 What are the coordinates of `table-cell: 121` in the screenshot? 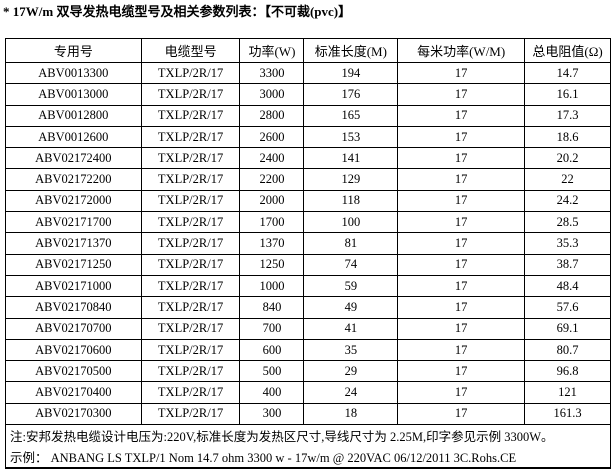 It's located at (567, 392).